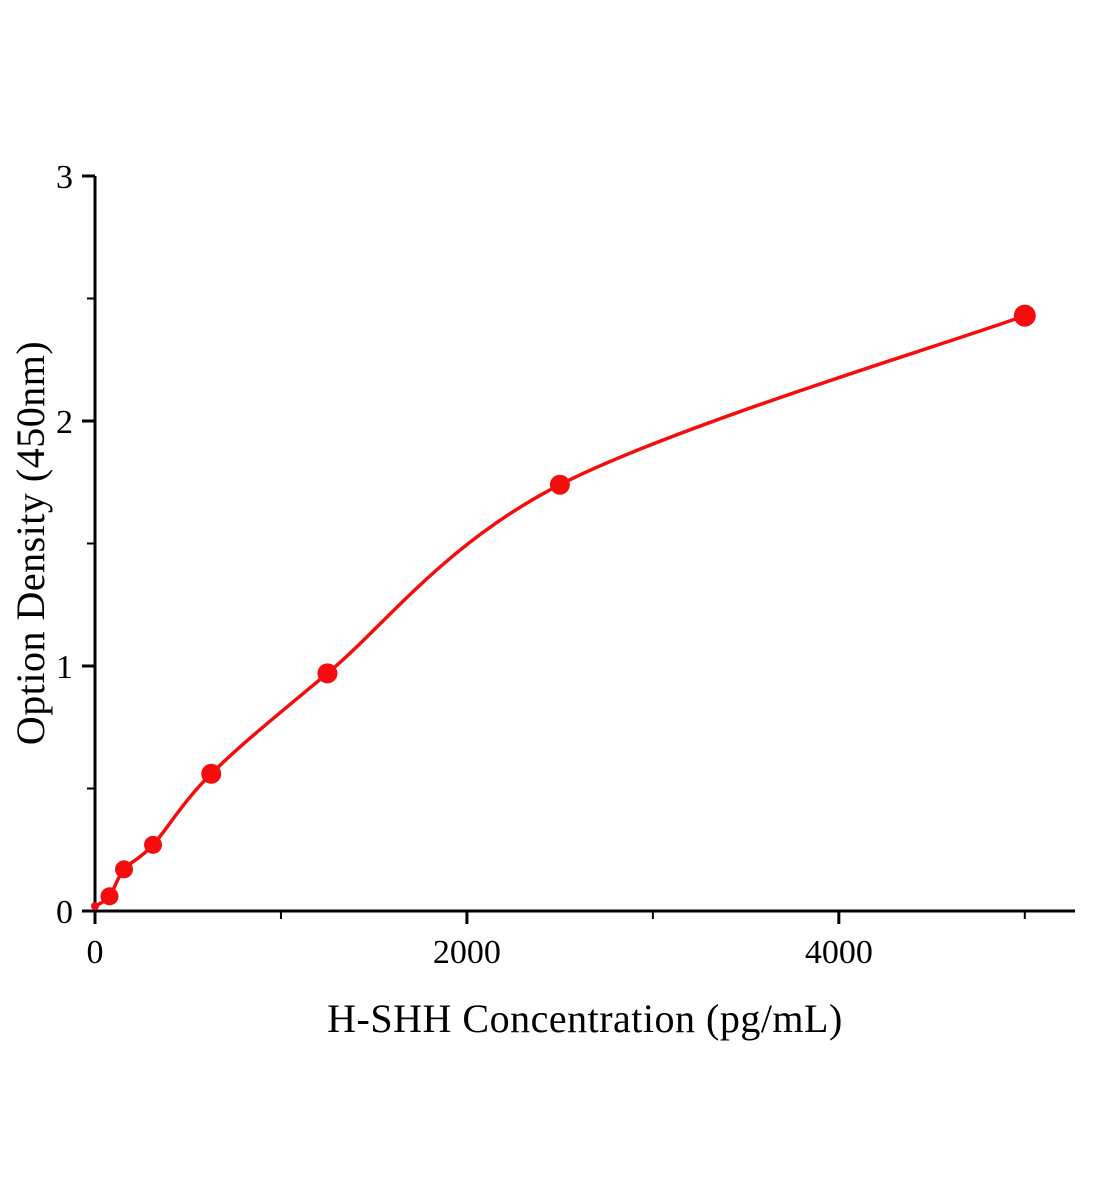  Describe the element at coordinates (30, 543) in the screenshot. I see `y-axis-title: Option Density (450nm)` at that location.